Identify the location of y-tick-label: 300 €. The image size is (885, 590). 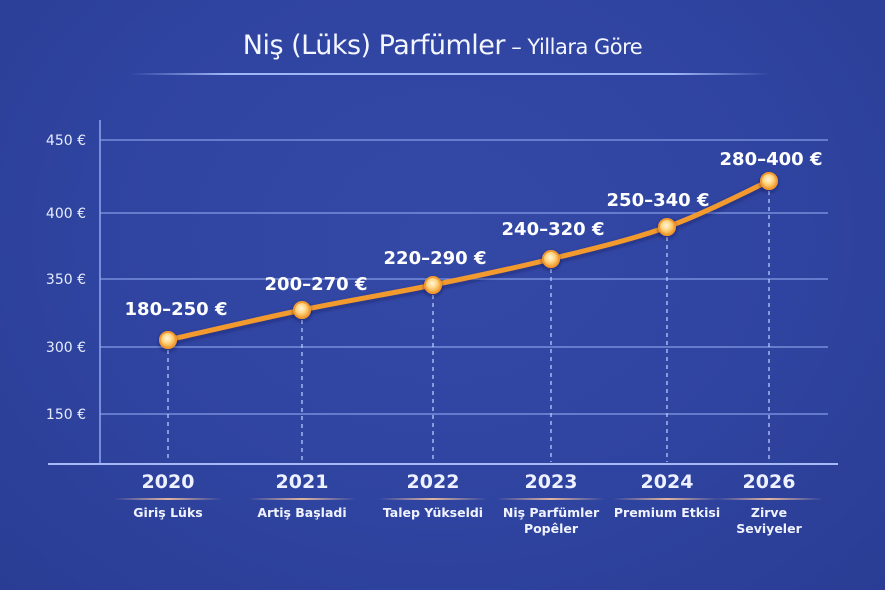
(66, 348).